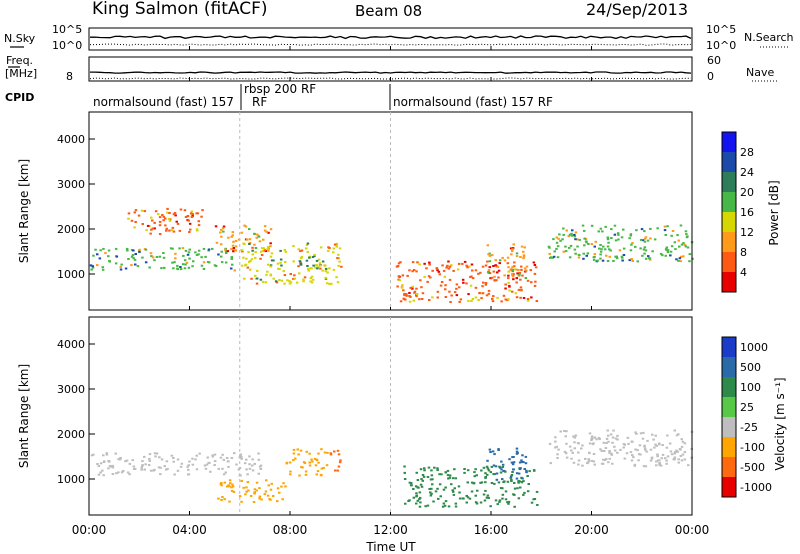 The height and width of the screenshot is (554, 800). Describe the element at coordinates (749, 427) in the screenshot. I see `colorbar-tick-label: -25` at that location.